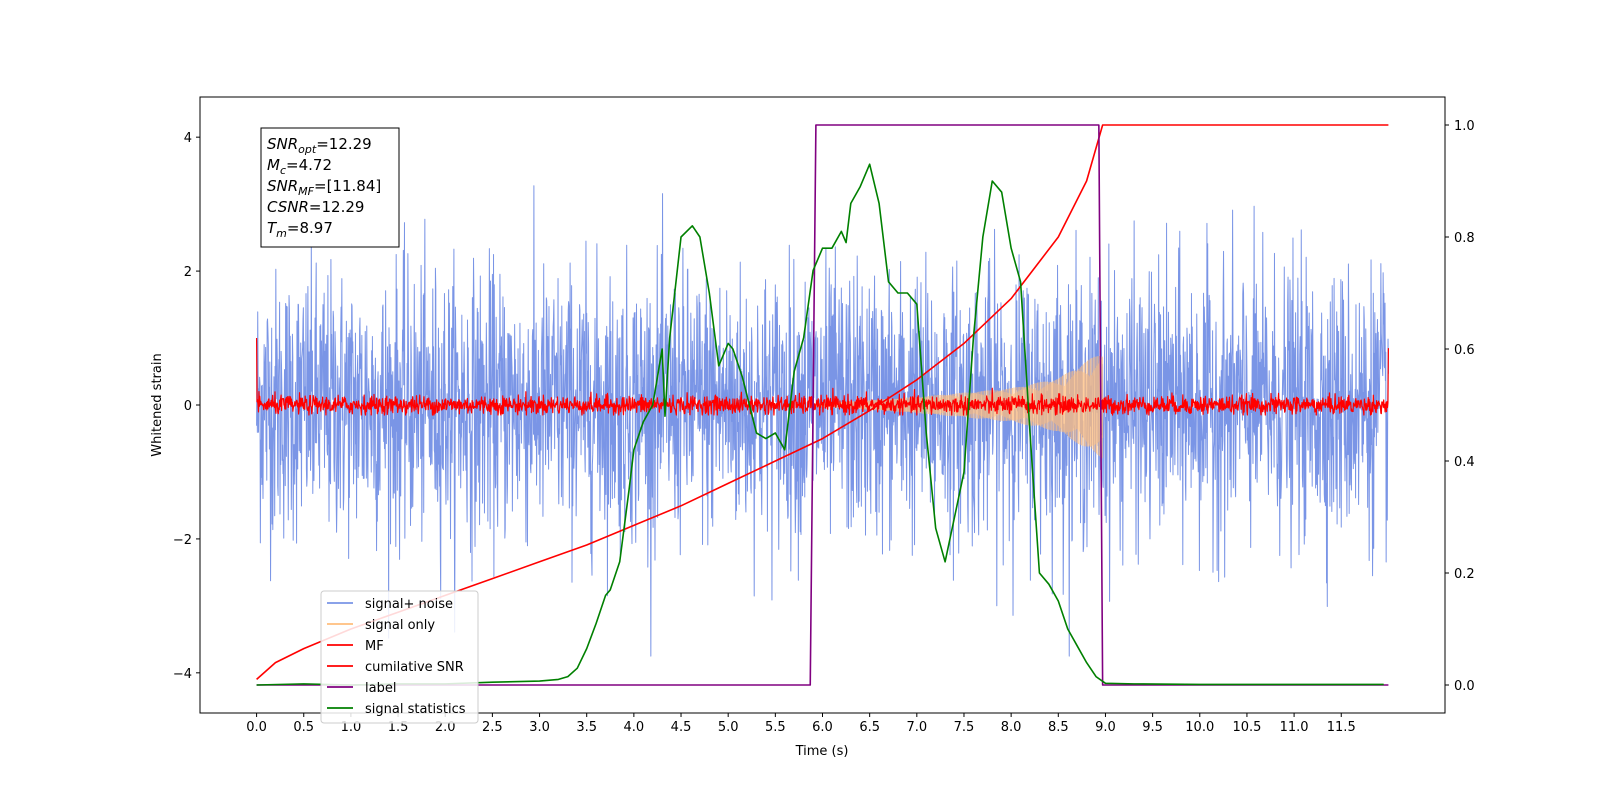 This screenshot has height=800, width=1600. Describe the element at coordinates (445, 727) in the screenshot. I see `x-tick-label: 2.0` at that location.